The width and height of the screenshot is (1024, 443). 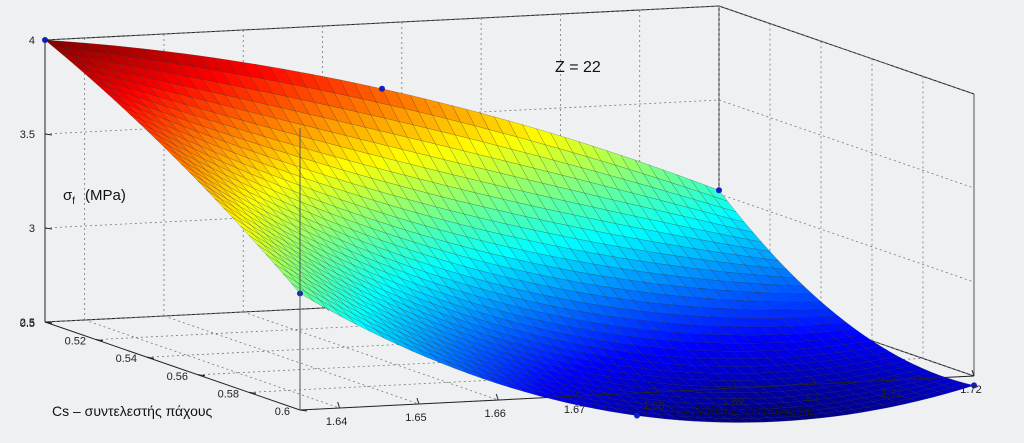 I want to click on z-tick-label: 3, so click(x=32, y=229).